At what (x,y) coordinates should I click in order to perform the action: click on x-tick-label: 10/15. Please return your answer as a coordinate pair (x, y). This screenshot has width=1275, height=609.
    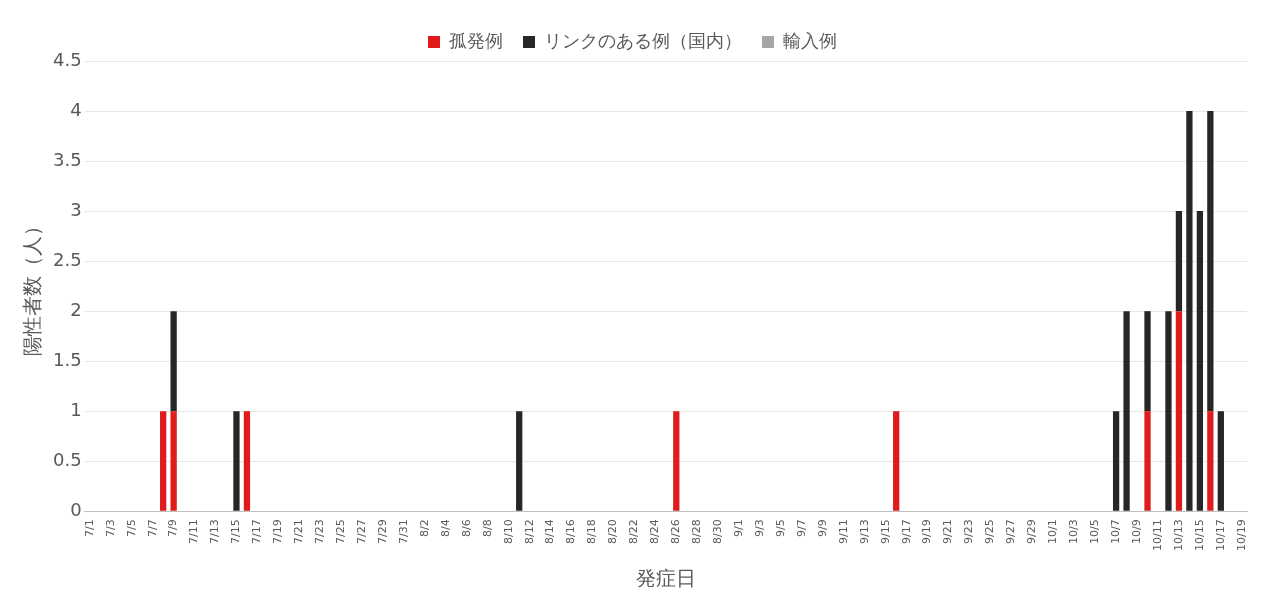
    Looking at the image, I should click on (1199, 535).